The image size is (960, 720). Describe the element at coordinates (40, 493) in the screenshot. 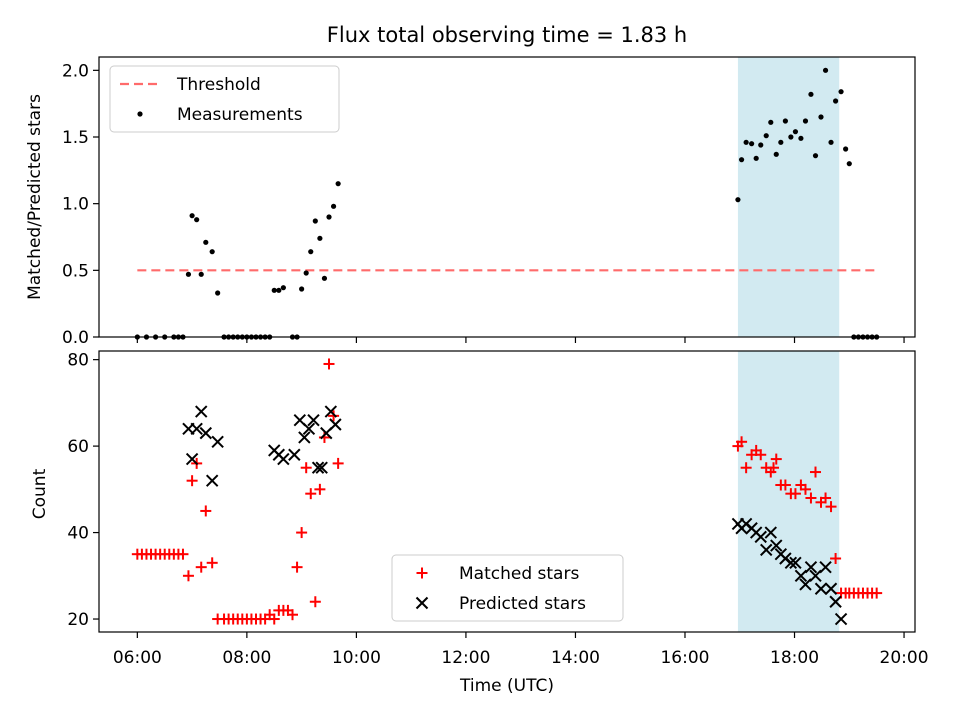

I see `y-axis-label-count: Count` at that location.